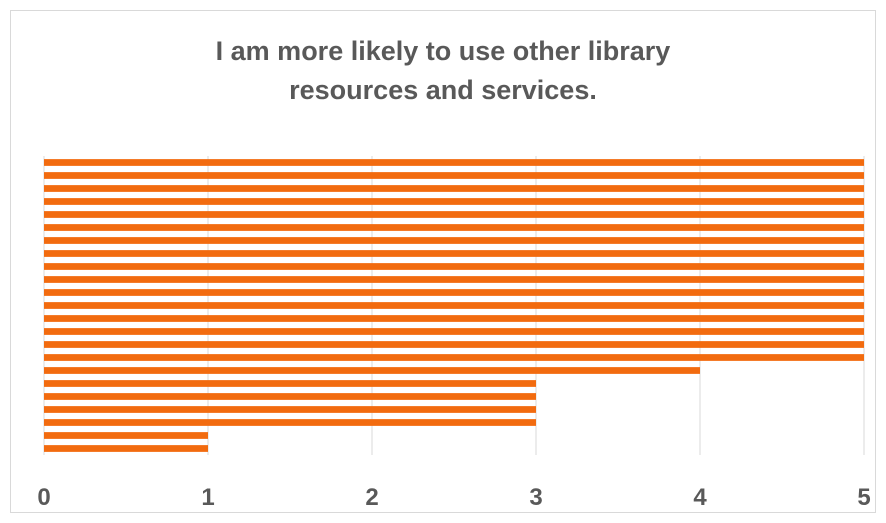 The height and width of the screenshot is (523, 886). I want to click on chart-title-line-2: resources and services., so click(443, 90).